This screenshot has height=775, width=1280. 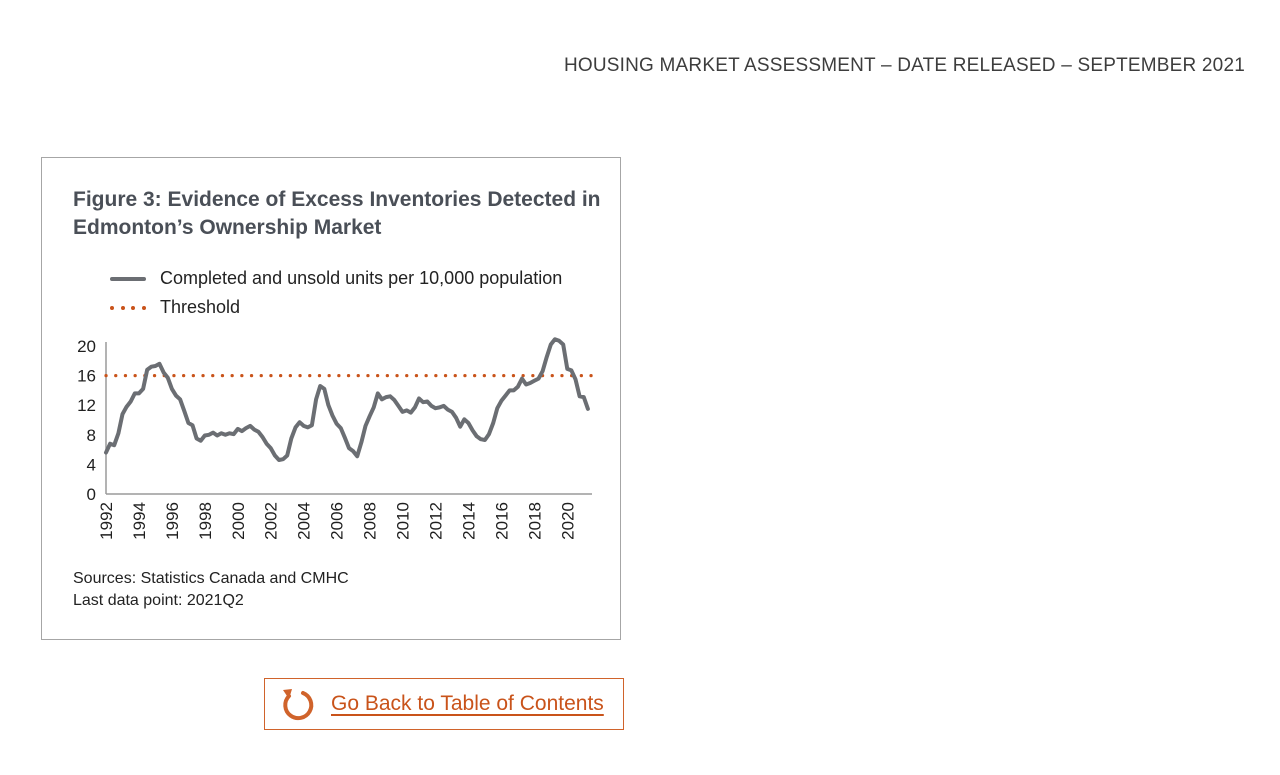 What do you see at coordinates (534, 521) in the screenshot?
I see `x-tick-label: 2018` at bounding box center [534, 521].